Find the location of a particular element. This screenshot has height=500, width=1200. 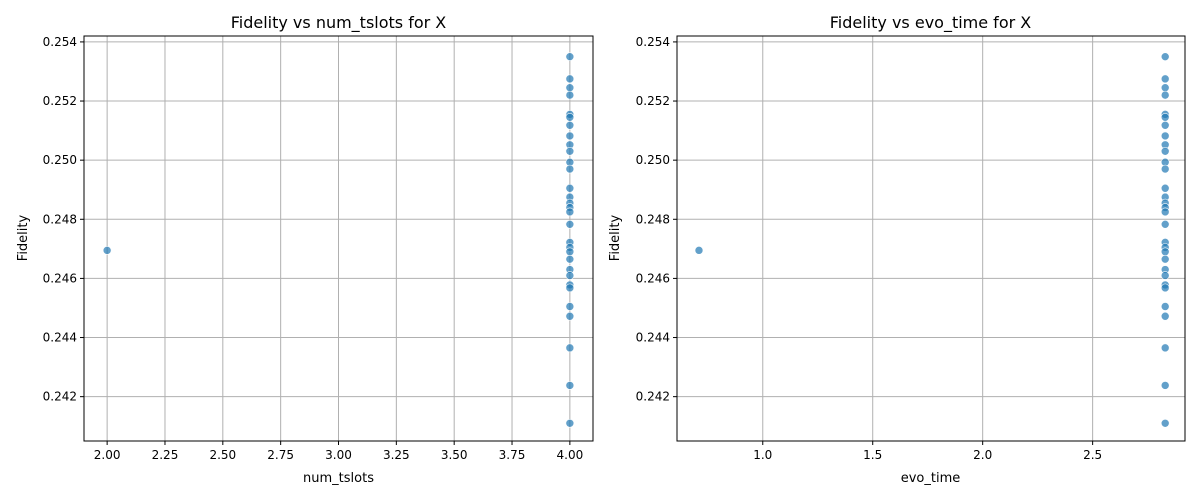

x-tick-label: 3.75 is located at coordinates (512, 455).